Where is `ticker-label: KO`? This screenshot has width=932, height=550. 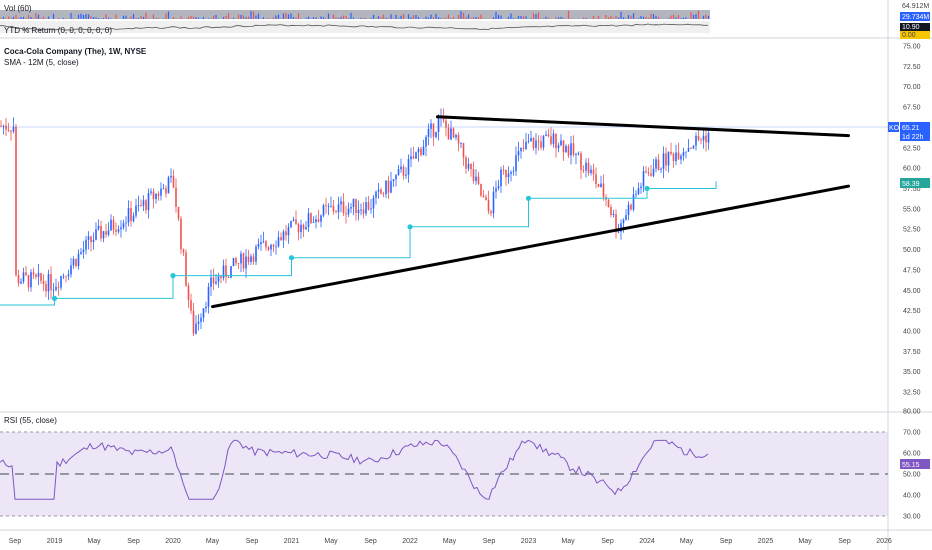
ticker-label: KO is located at coordinates (894, 128).